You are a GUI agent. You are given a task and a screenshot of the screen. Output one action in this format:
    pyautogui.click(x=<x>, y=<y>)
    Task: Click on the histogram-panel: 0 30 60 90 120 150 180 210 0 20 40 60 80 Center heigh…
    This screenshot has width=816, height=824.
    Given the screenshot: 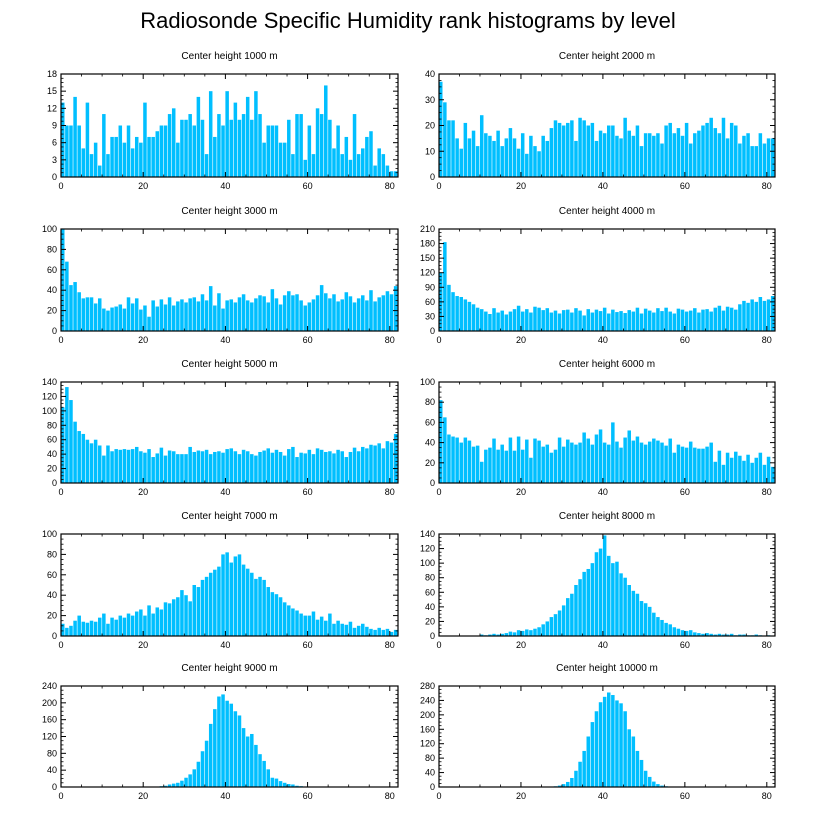 What is the action you would take?
    pyautogui.click(x=598, y=275)
    